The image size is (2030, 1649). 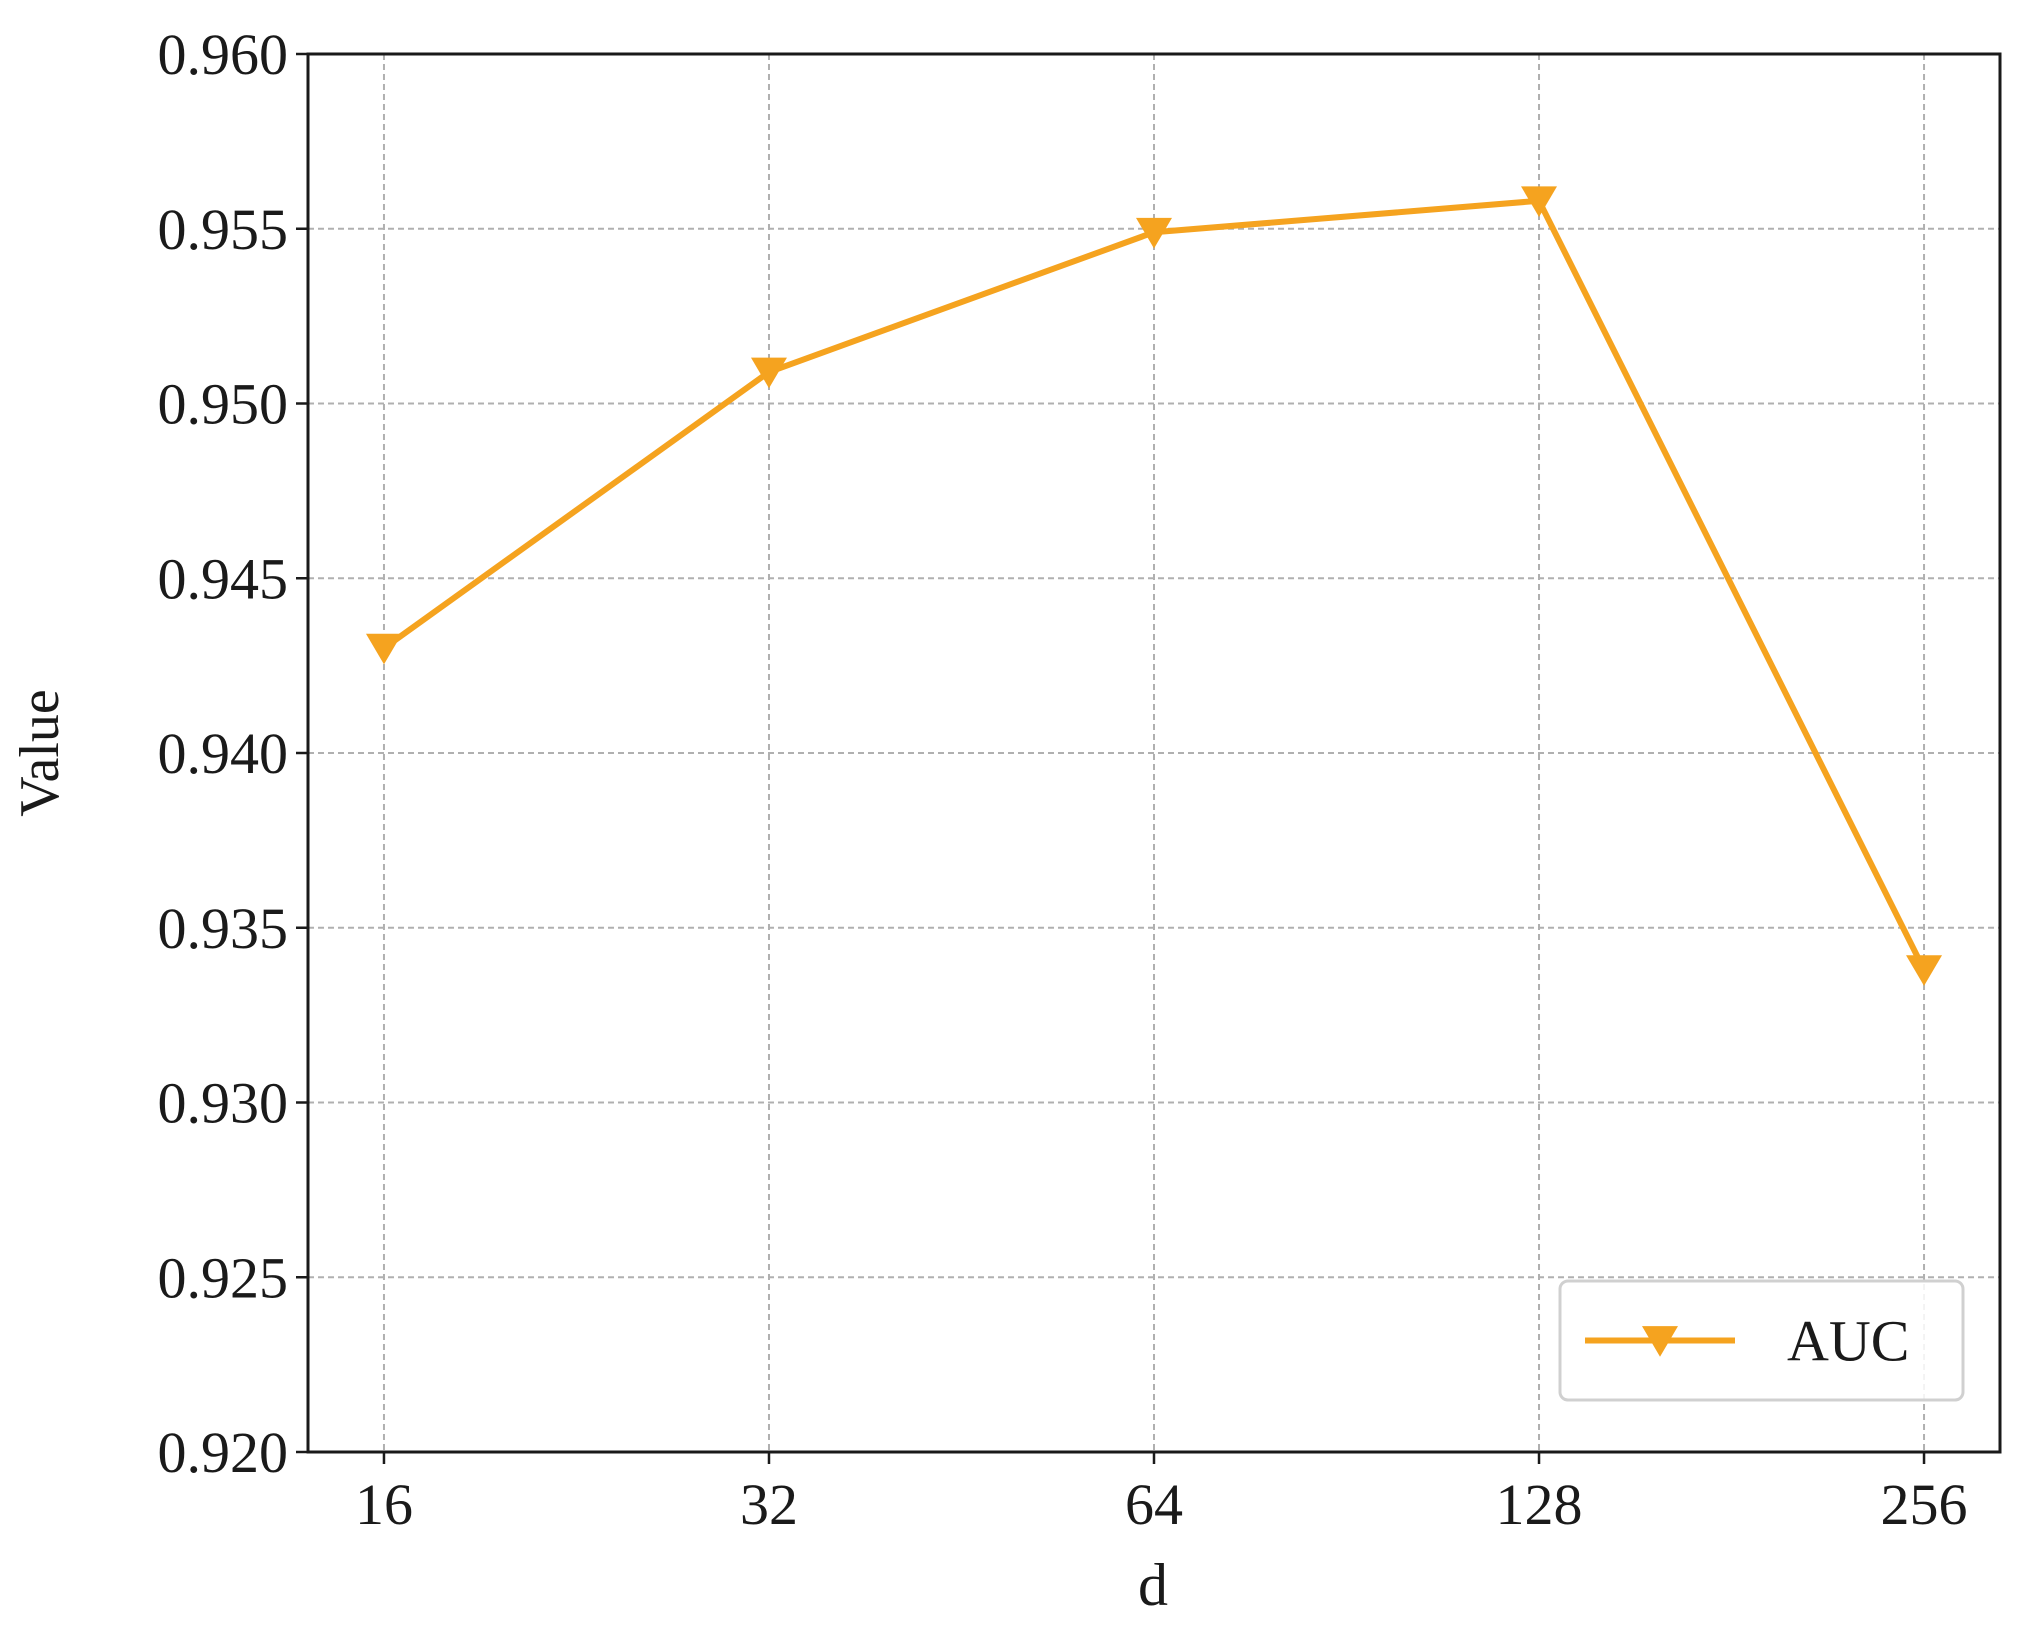 I want to click on y-tick-label: 0.920, so click(x=223, y=1452).